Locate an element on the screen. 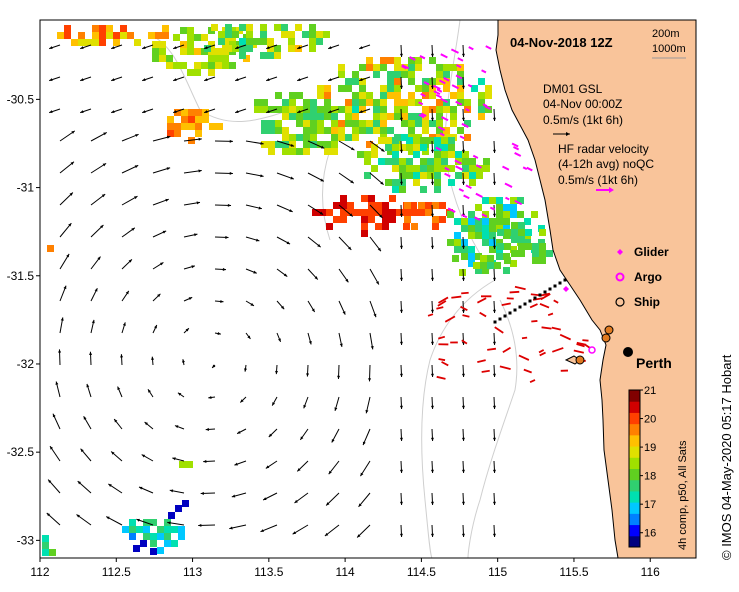 The width and height of the screenshot is (739, 592). colorbar-tick-label: 21 is located at coordinates (650, 391).